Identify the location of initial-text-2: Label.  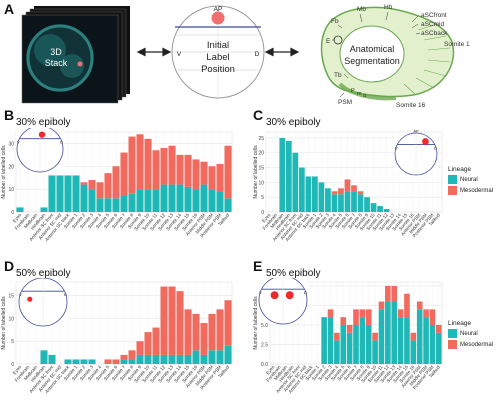
(217, 57).